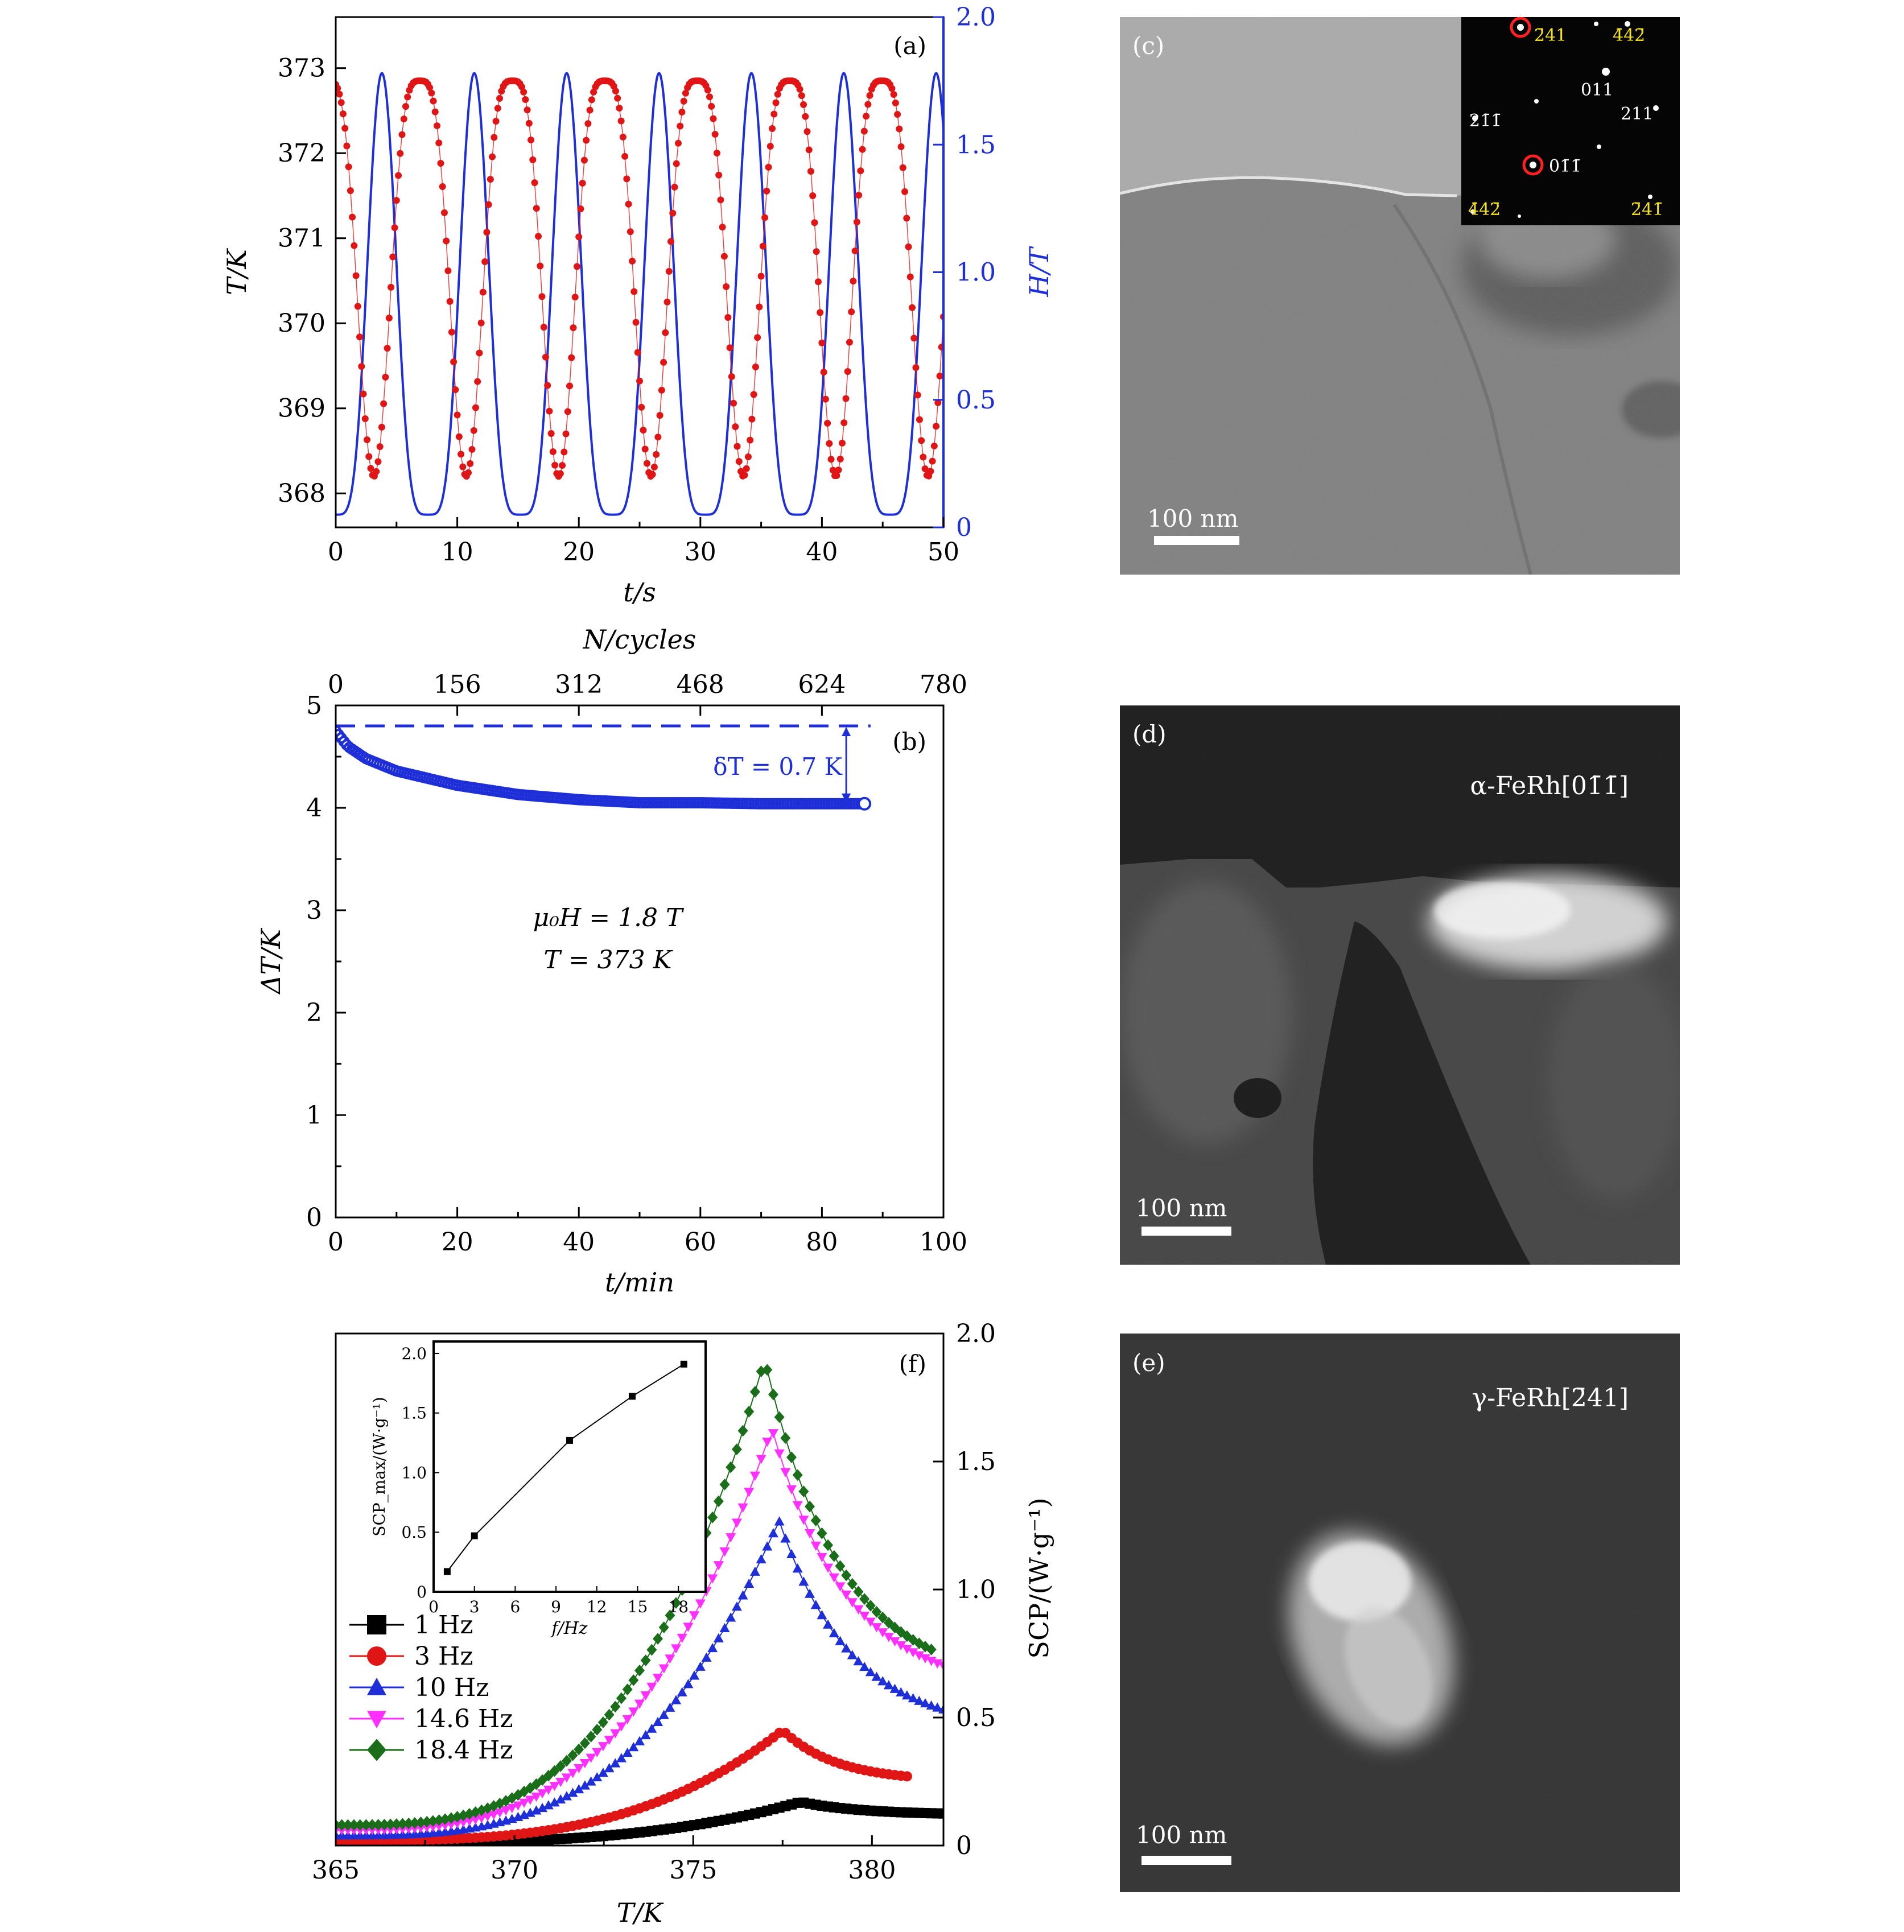 The image size is (1904, 1932). Describe the element at coordinates (944, 1243) in the screenshot. I see `b-x-tick-label: 100` at that location.